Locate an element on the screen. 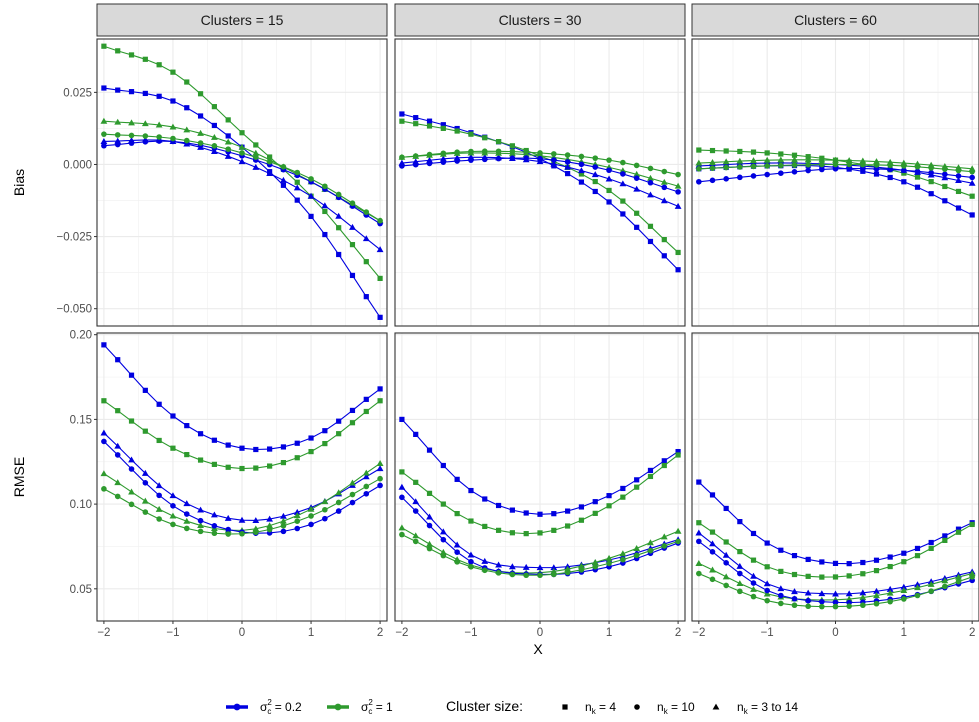 This screenshot has width=979, height=722. x-tick-label: −2 is located at coordinates (401, 633).